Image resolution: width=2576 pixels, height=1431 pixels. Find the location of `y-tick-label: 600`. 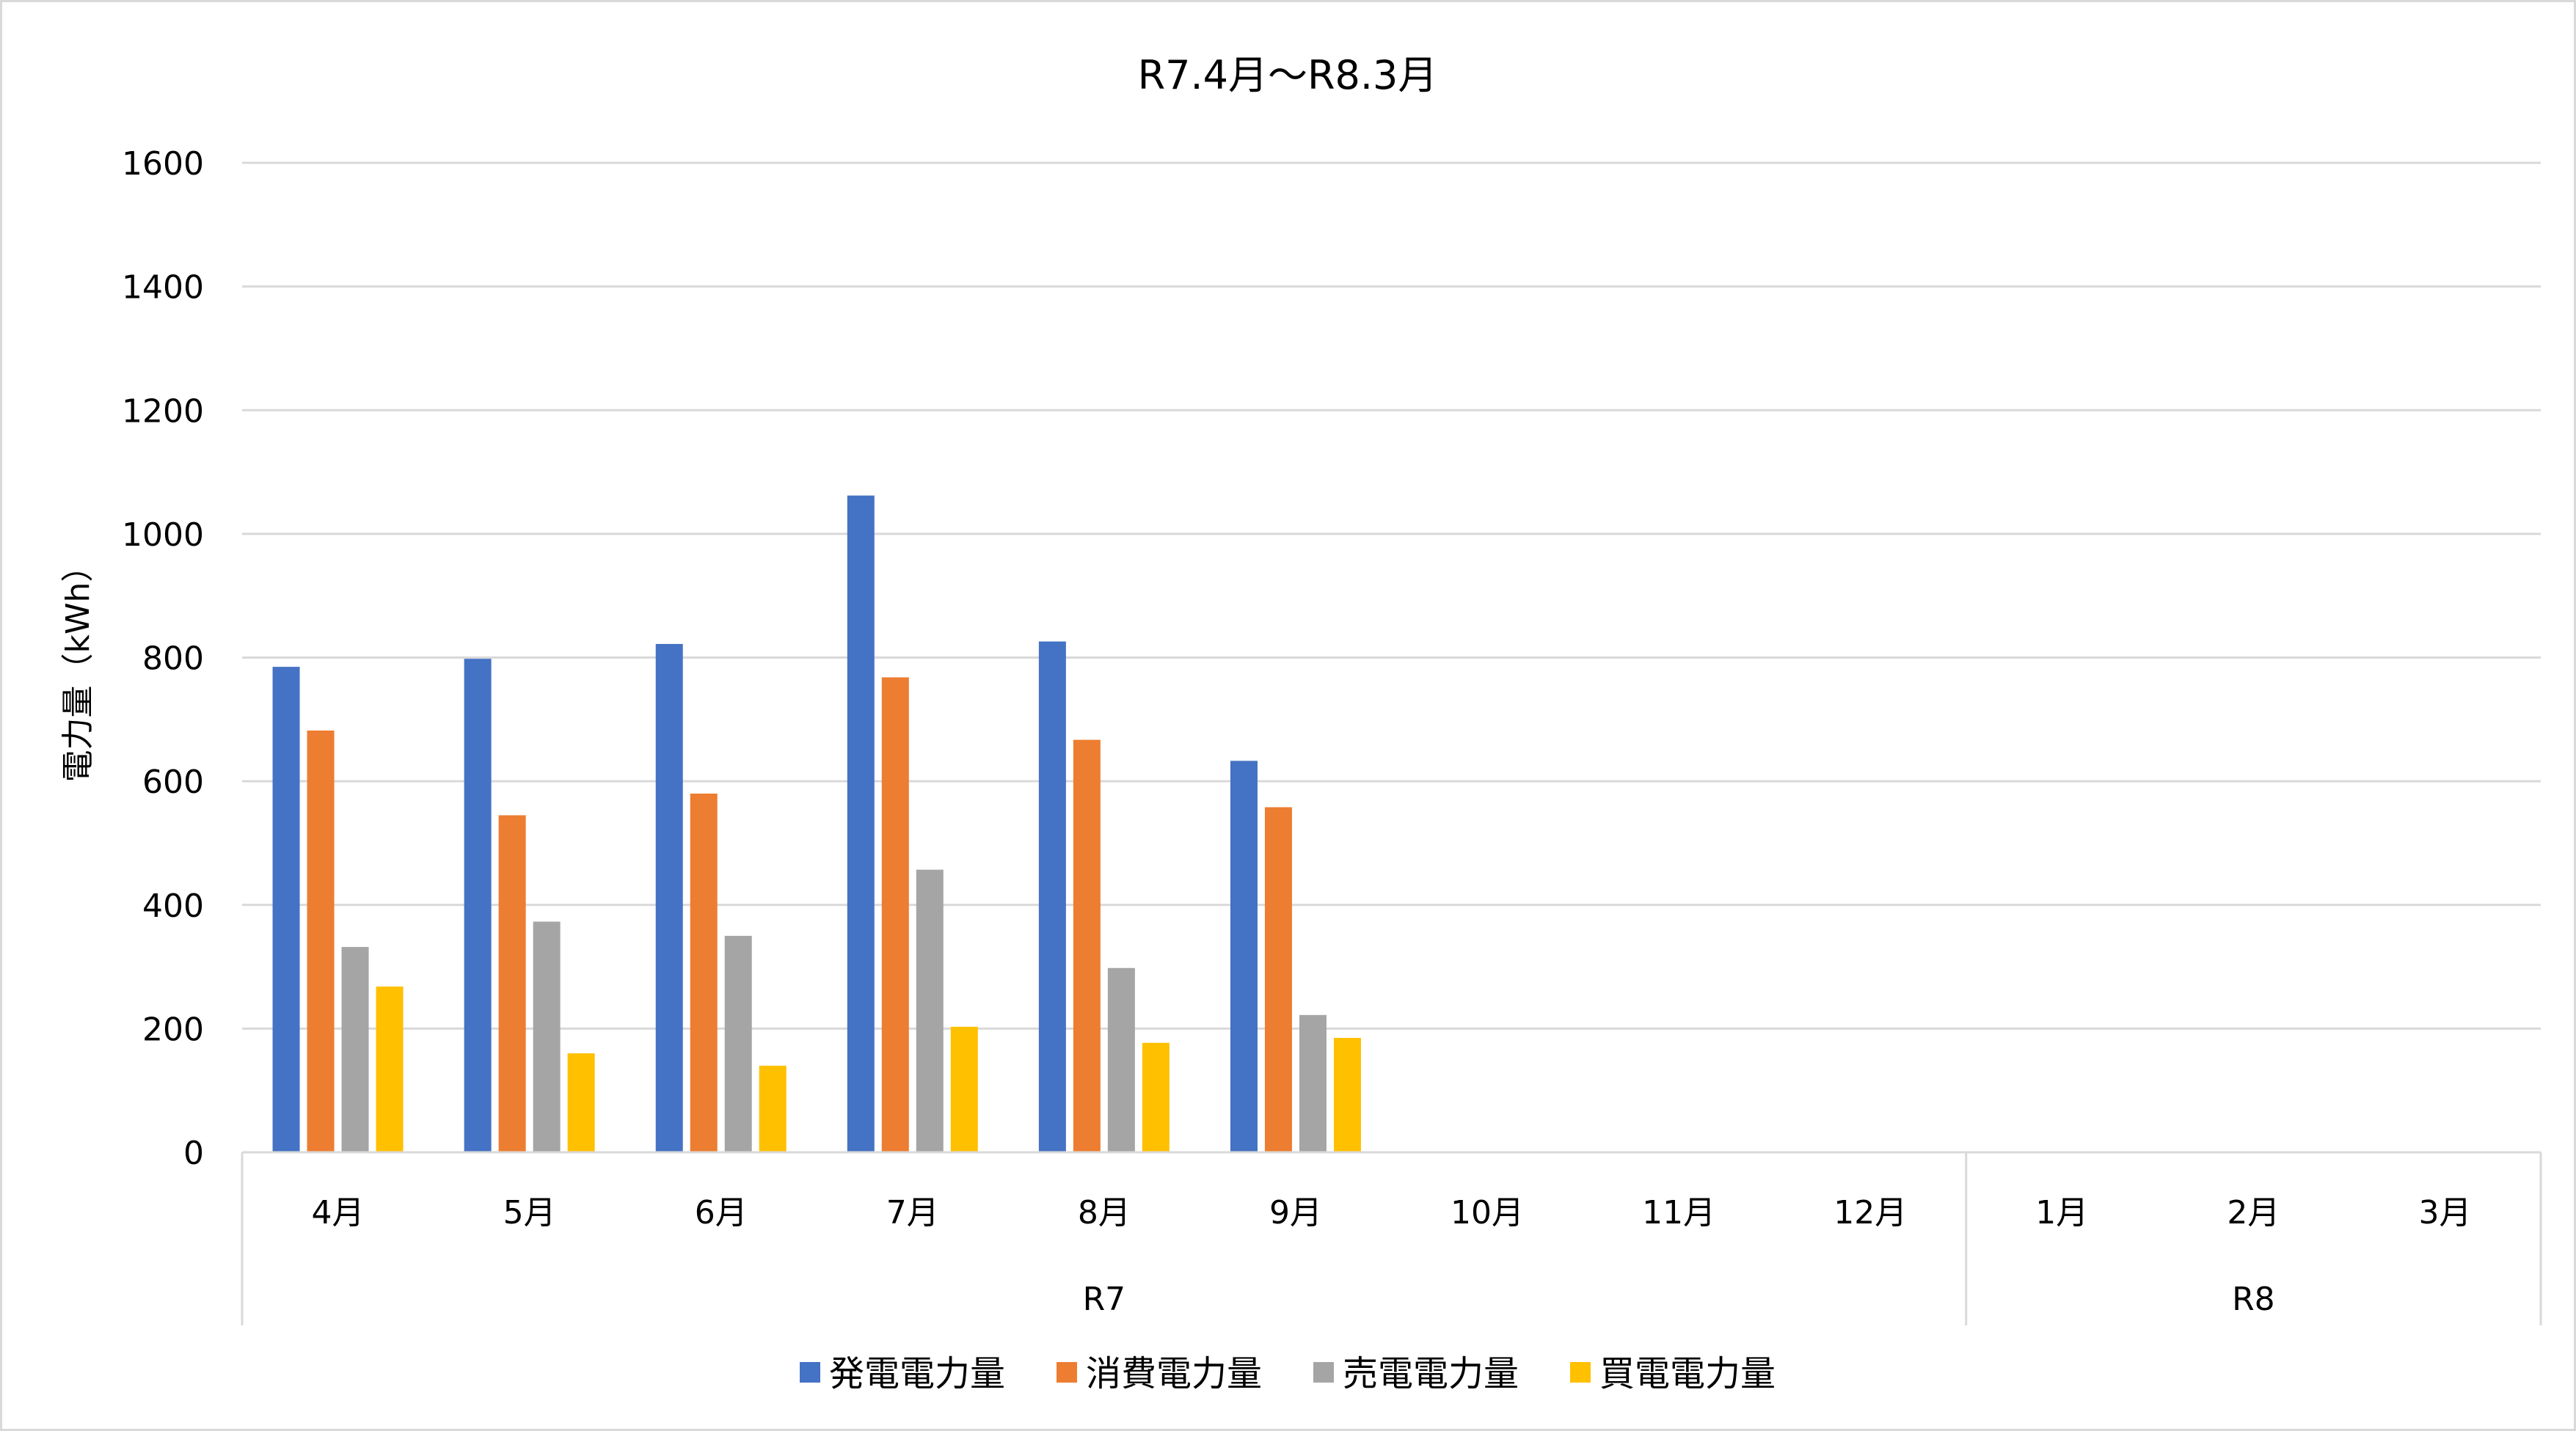

y-tick-label: 600 is located at coordinates (173, 782).